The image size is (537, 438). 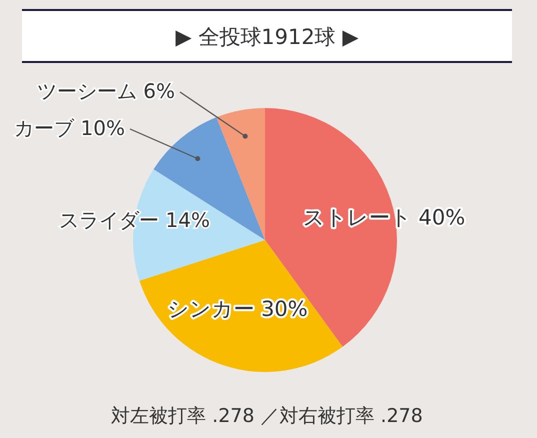 What do you see at coordinates (69, 128) in the screenshot?
I see `slice-label: カーブ 10%` at bounding box center [69, 128].